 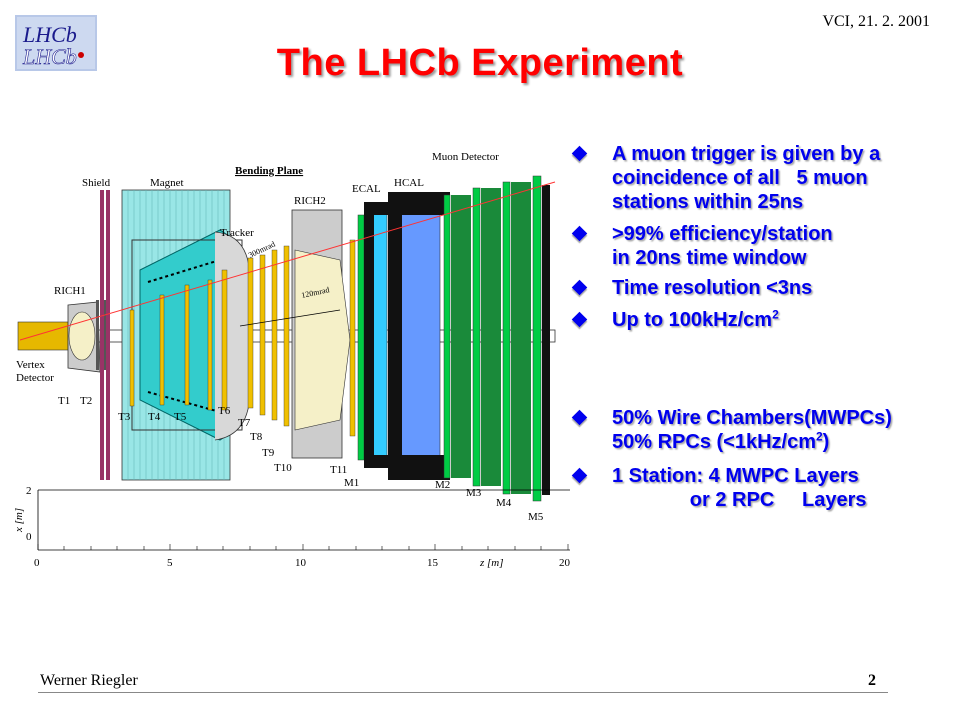 What do you see at coordinates (30, 365) in the screenshot?
I see `label-vertex: Vertex` at bounding box center [30, 365].